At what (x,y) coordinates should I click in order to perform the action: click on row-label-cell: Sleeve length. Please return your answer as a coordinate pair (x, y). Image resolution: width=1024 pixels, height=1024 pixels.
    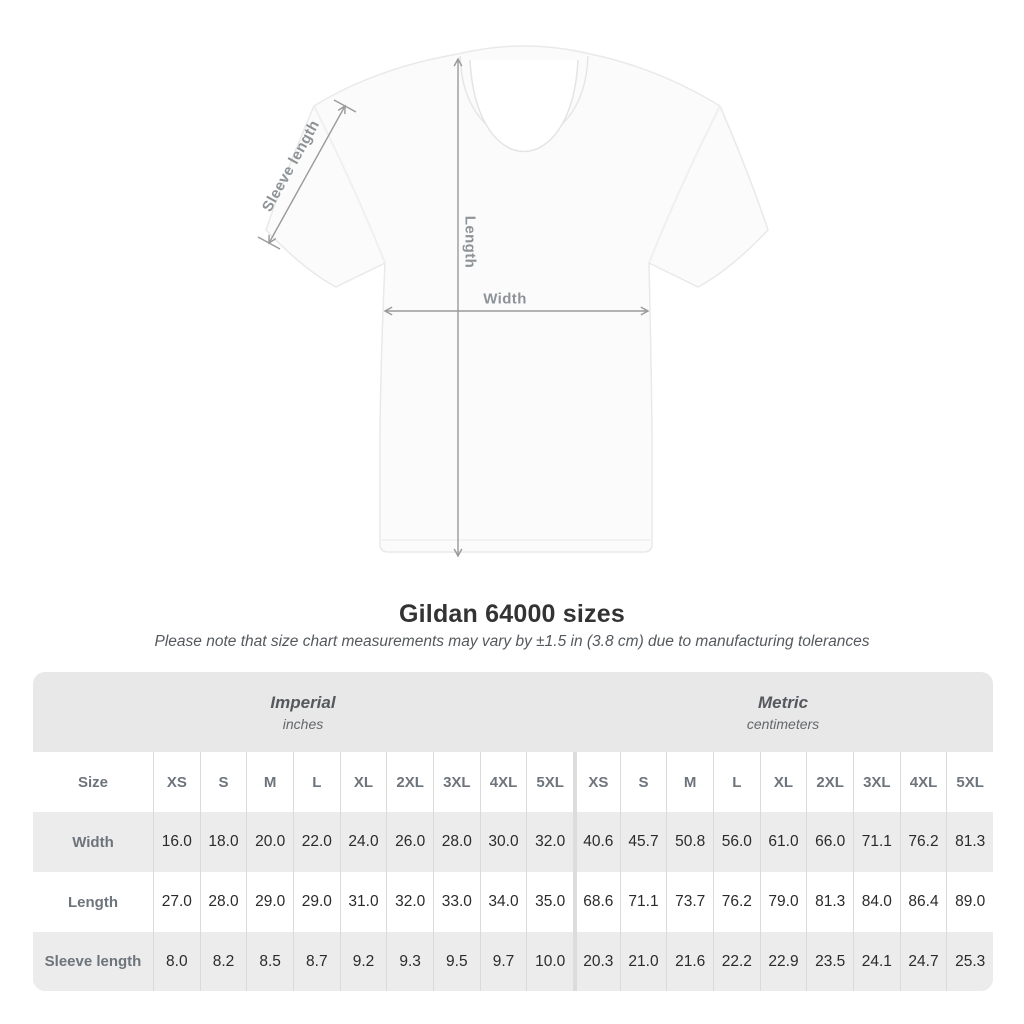
    Looking at the image, I should click on (93, 961).